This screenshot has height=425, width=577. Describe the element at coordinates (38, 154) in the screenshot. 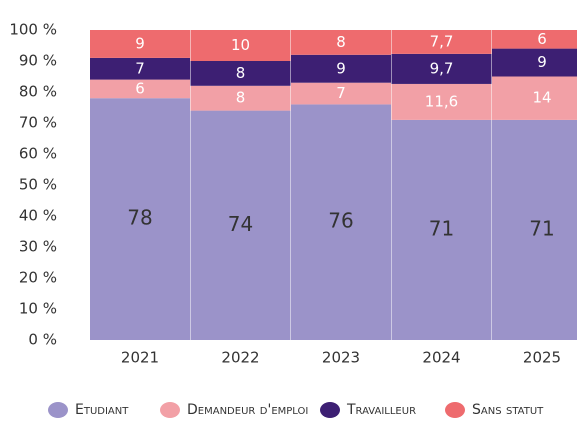

I see `y-tick-label: 60 %` at that location.